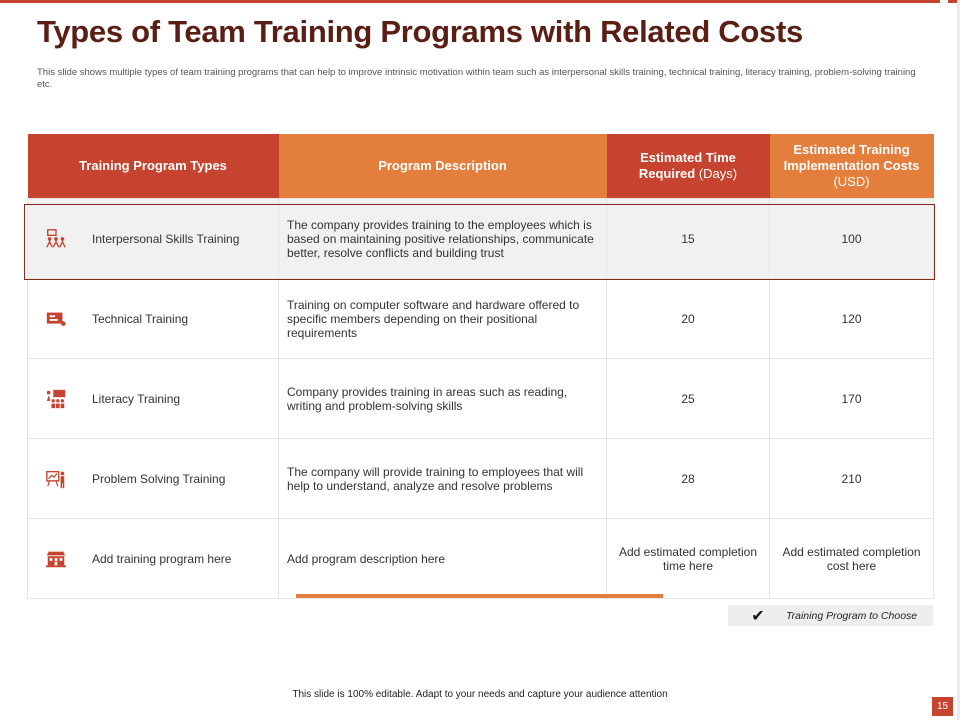 The image size is (960, 720). I want to click on program-type-label: Problem Solving Training, so click(159, 478).